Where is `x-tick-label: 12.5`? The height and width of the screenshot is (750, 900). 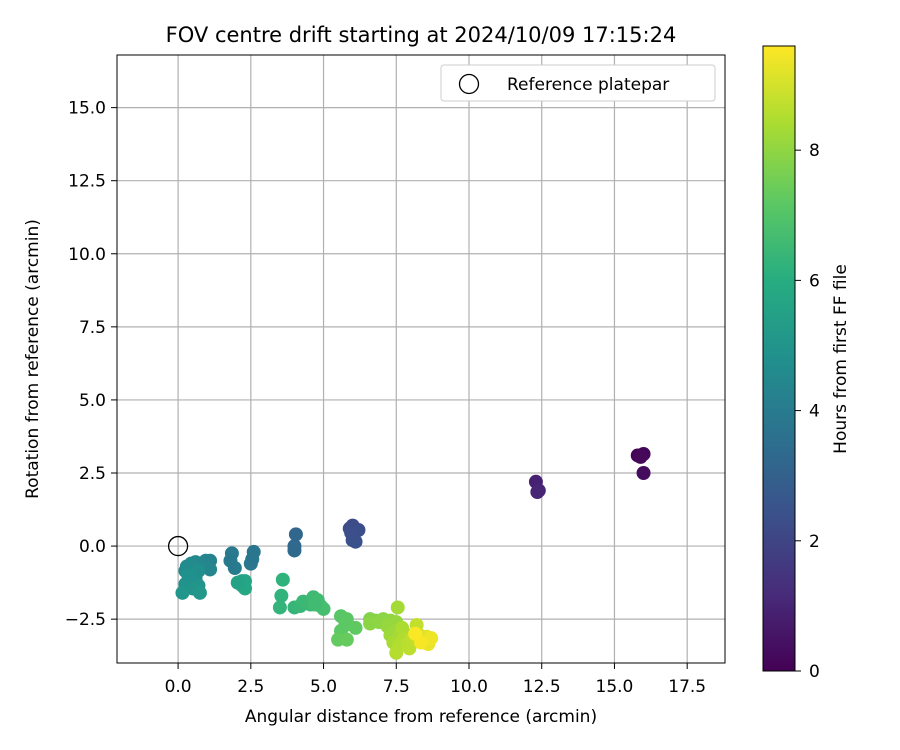
x-tick-label: 12.5 is located at coordinates (542, 687).